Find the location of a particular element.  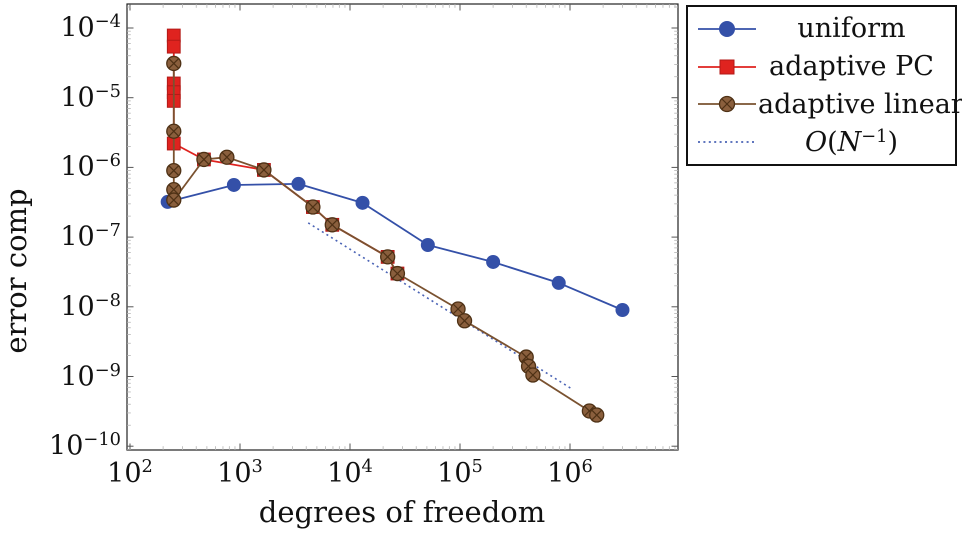

legend-item-adaptive-linear: adaptive linear is located at coordinates (829, 104).